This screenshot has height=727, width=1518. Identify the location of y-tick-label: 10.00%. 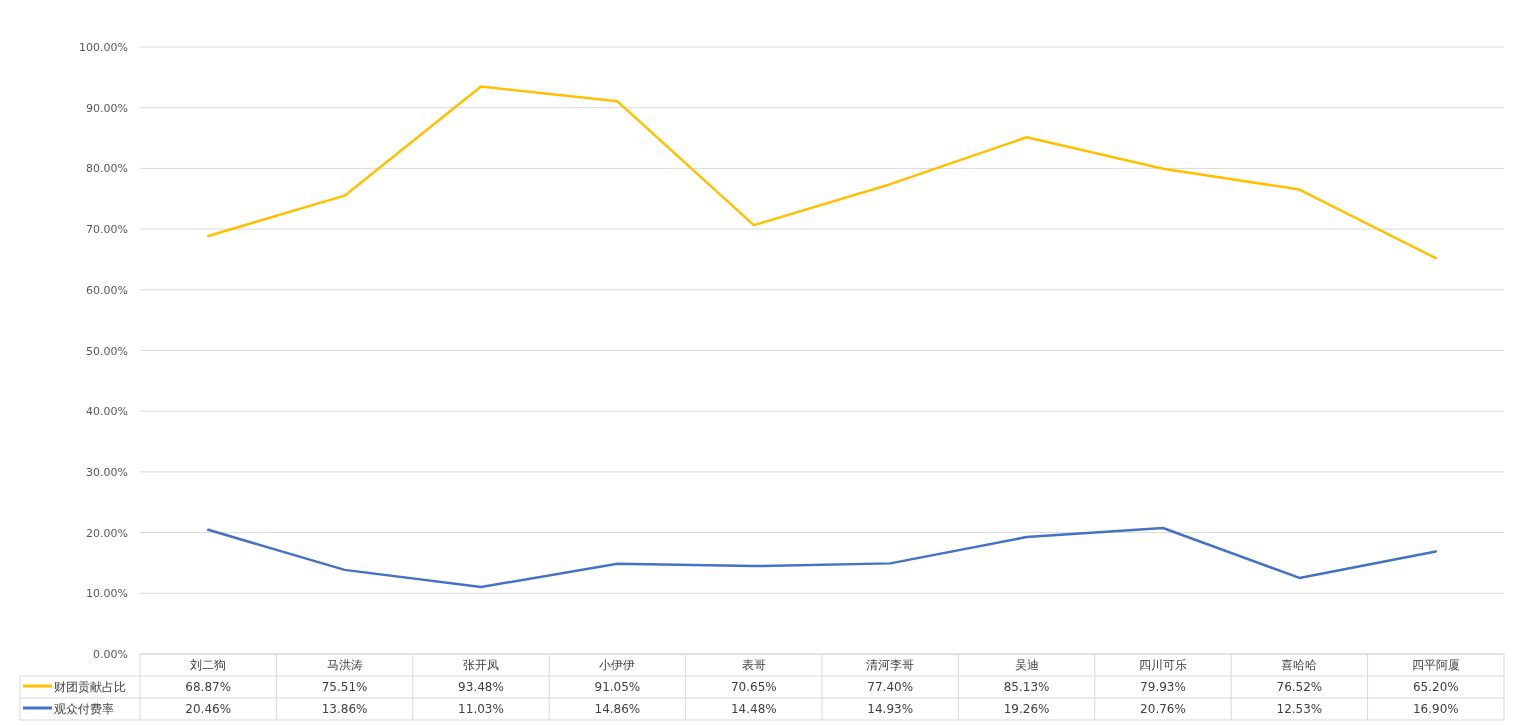
(107, 594).